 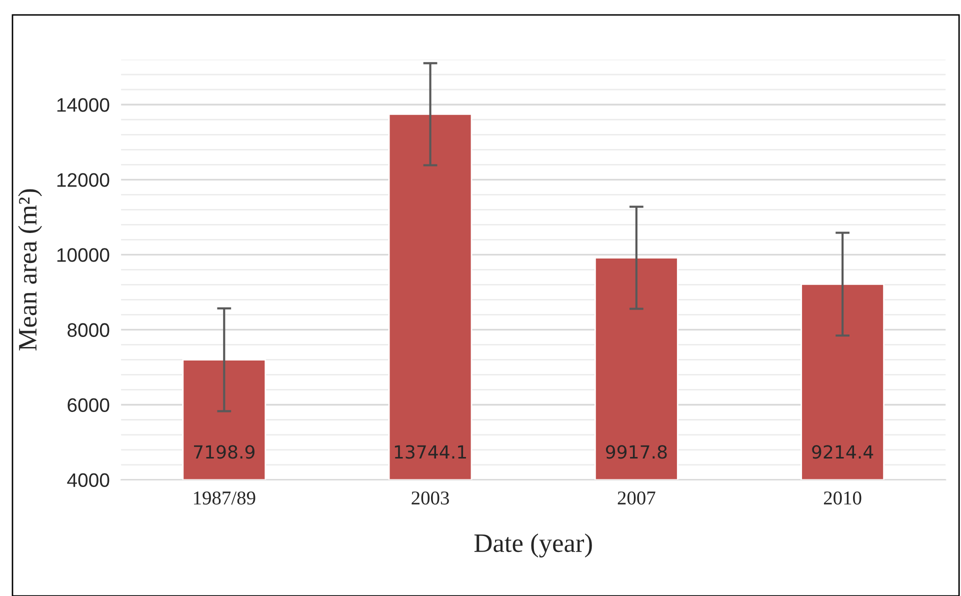 I want to click on data-label: 9214.4, so click(x=843, y=452).